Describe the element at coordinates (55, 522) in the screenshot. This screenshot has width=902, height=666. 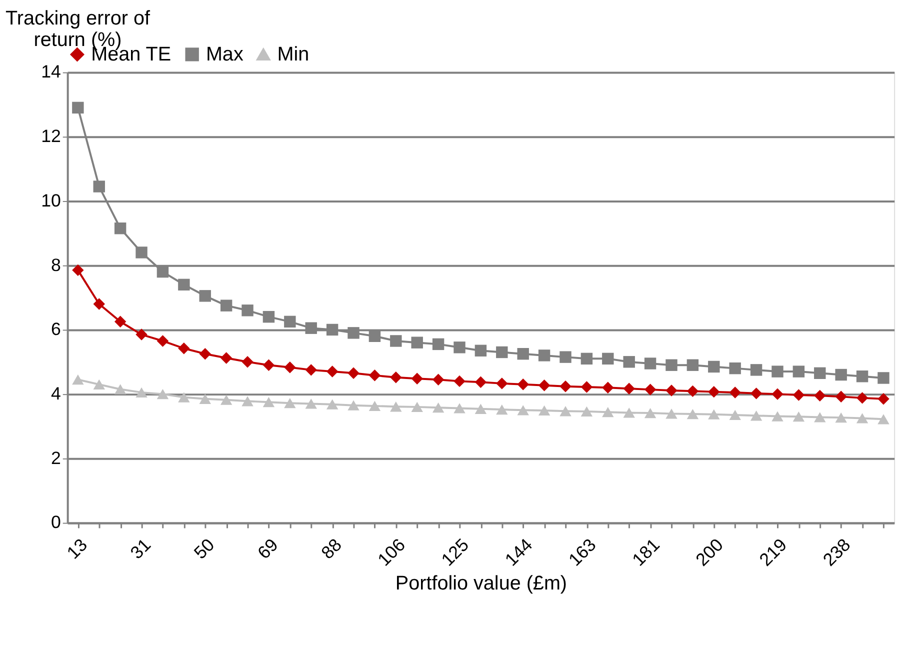
I see `y-tick-label: 0` at that location.